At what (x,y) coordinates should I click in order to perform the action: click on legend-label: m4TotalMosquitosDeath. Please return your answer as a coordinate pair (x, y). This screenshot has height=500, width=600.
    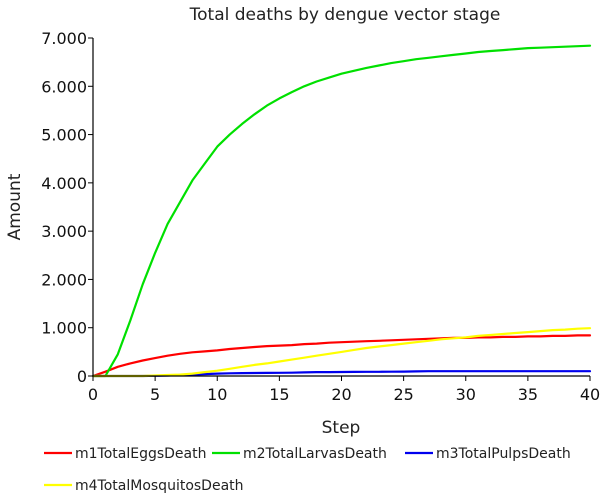
    Looking at the image, I should click on (159, 486).